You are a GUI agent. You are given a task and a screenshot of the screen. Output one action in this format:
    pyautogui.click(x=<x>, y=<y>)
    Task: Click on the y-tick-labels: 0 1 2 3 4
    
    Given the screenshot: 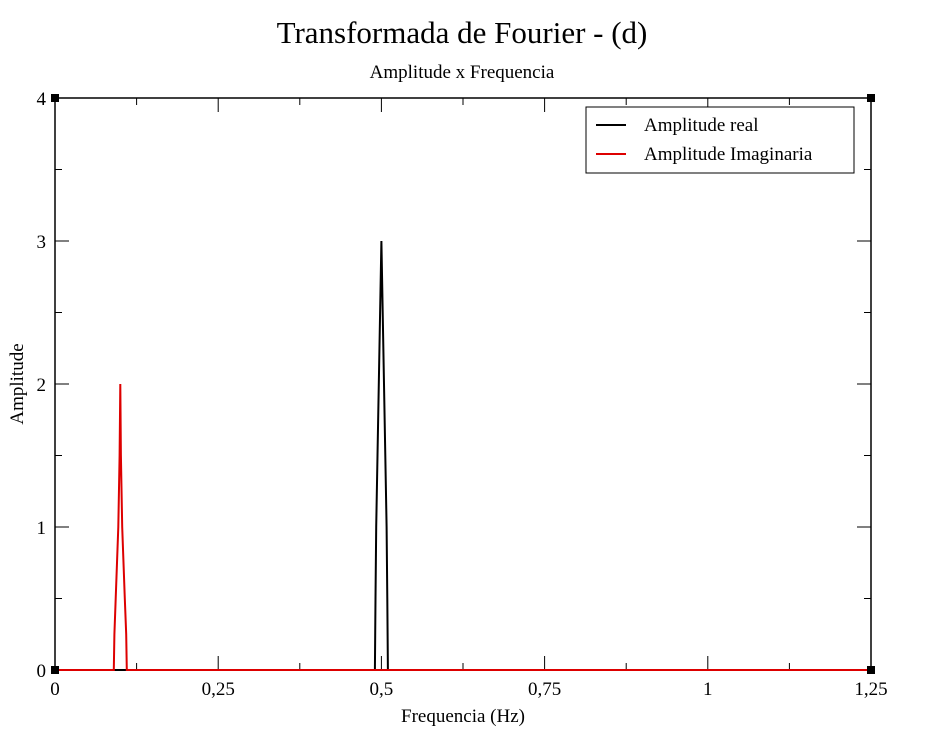 What is the action you would take?
    pyautogui.click(x=42, y=385)
    